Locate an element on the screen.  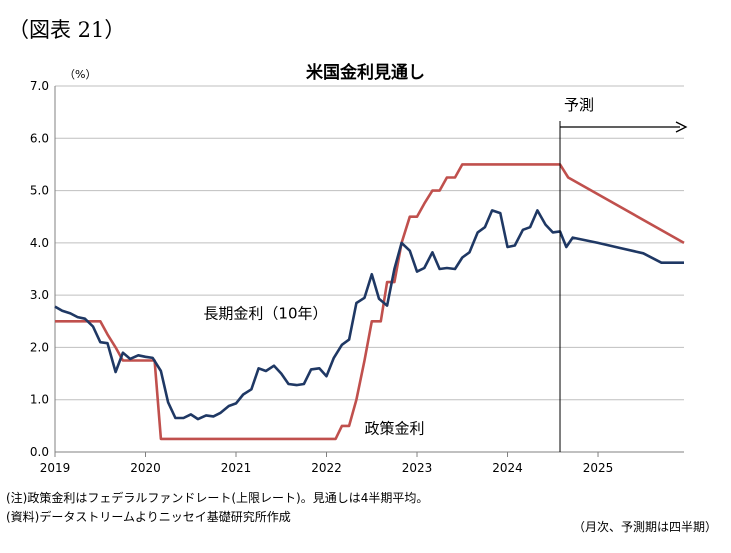
x-tick-label: 2022 is located at coordinates (326, 468).